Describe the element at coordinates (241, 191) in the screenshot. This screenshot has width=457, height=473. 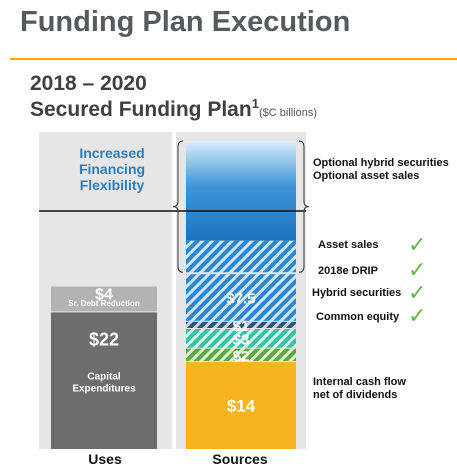
I see `bar-optional-funding` at that location.